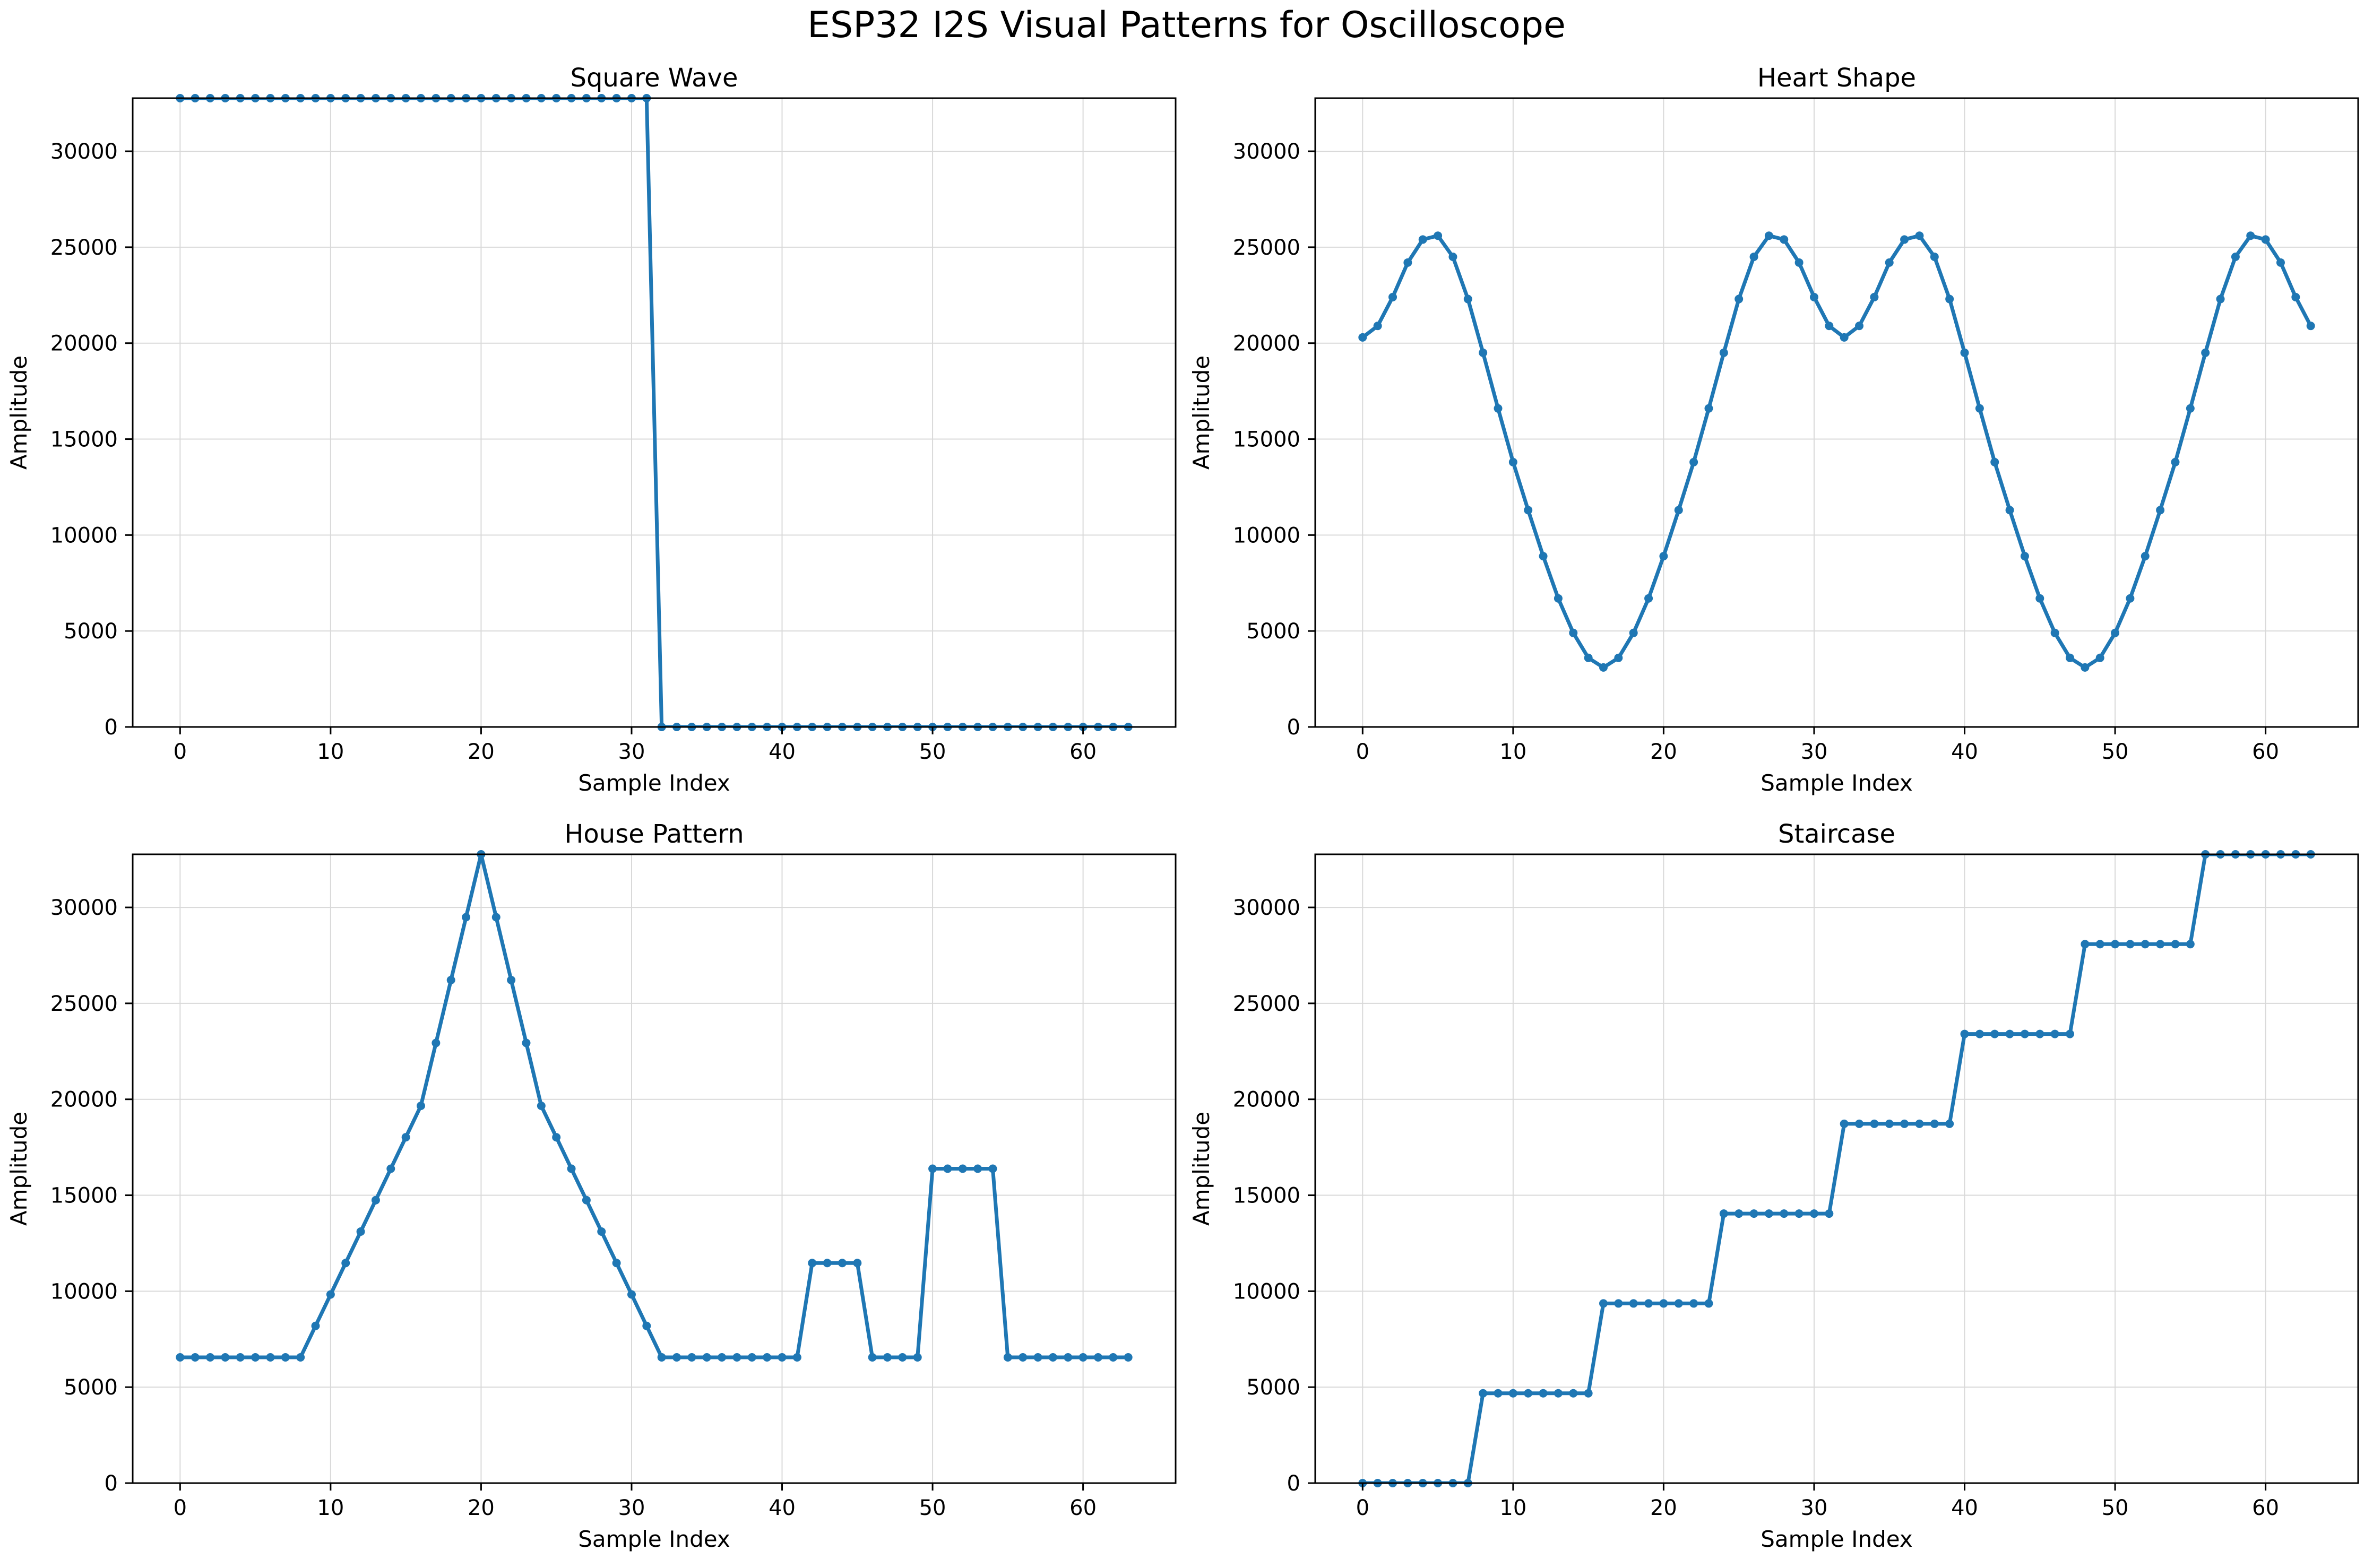 The image size is (2373, 1568). I want to click on x-tick-label: 50, so click(932, 752).